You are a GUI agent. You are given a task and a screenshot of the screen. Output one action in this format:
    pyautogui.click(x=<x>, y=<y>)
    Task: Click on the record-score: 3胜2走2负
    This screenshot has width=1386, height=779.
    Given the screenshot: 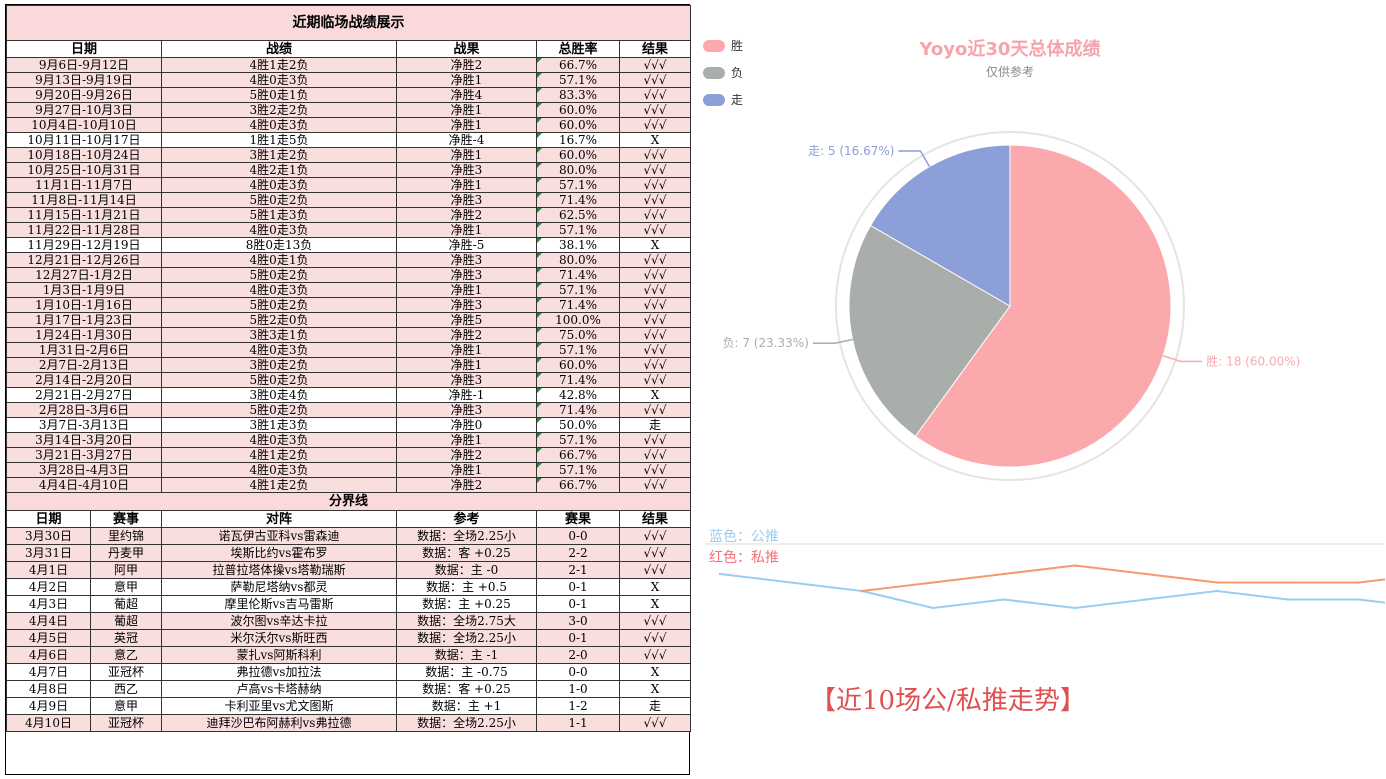 What is the action you would take?
    pyautogui.click(x=279, y=110)
    